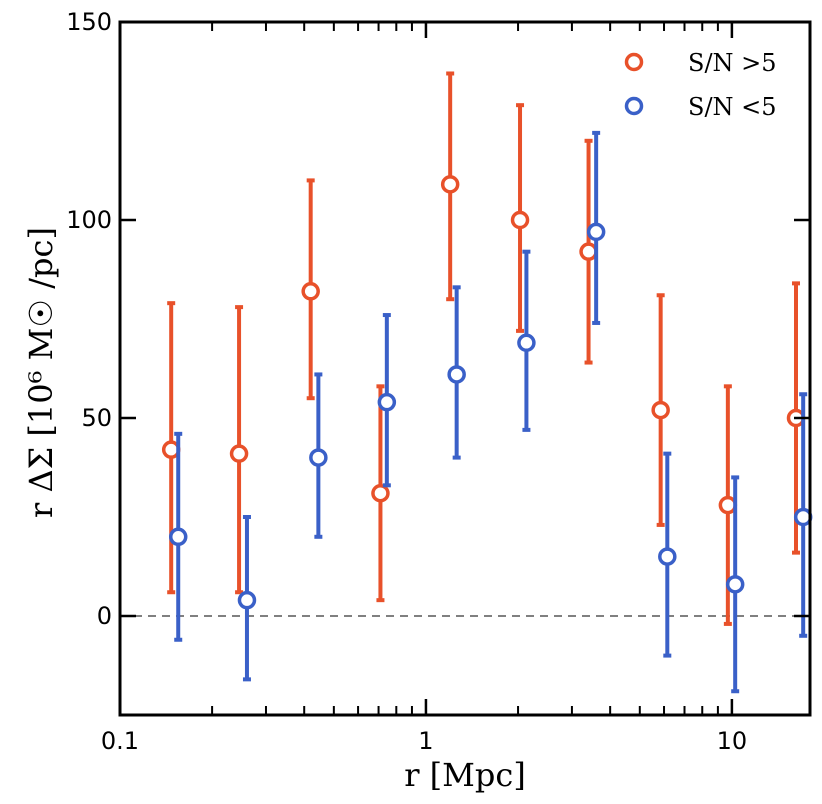  What do you see at coordinates (732, 741) in the screenshot?
I see `x-tick-label: 10` at bounding box center [732, 741].